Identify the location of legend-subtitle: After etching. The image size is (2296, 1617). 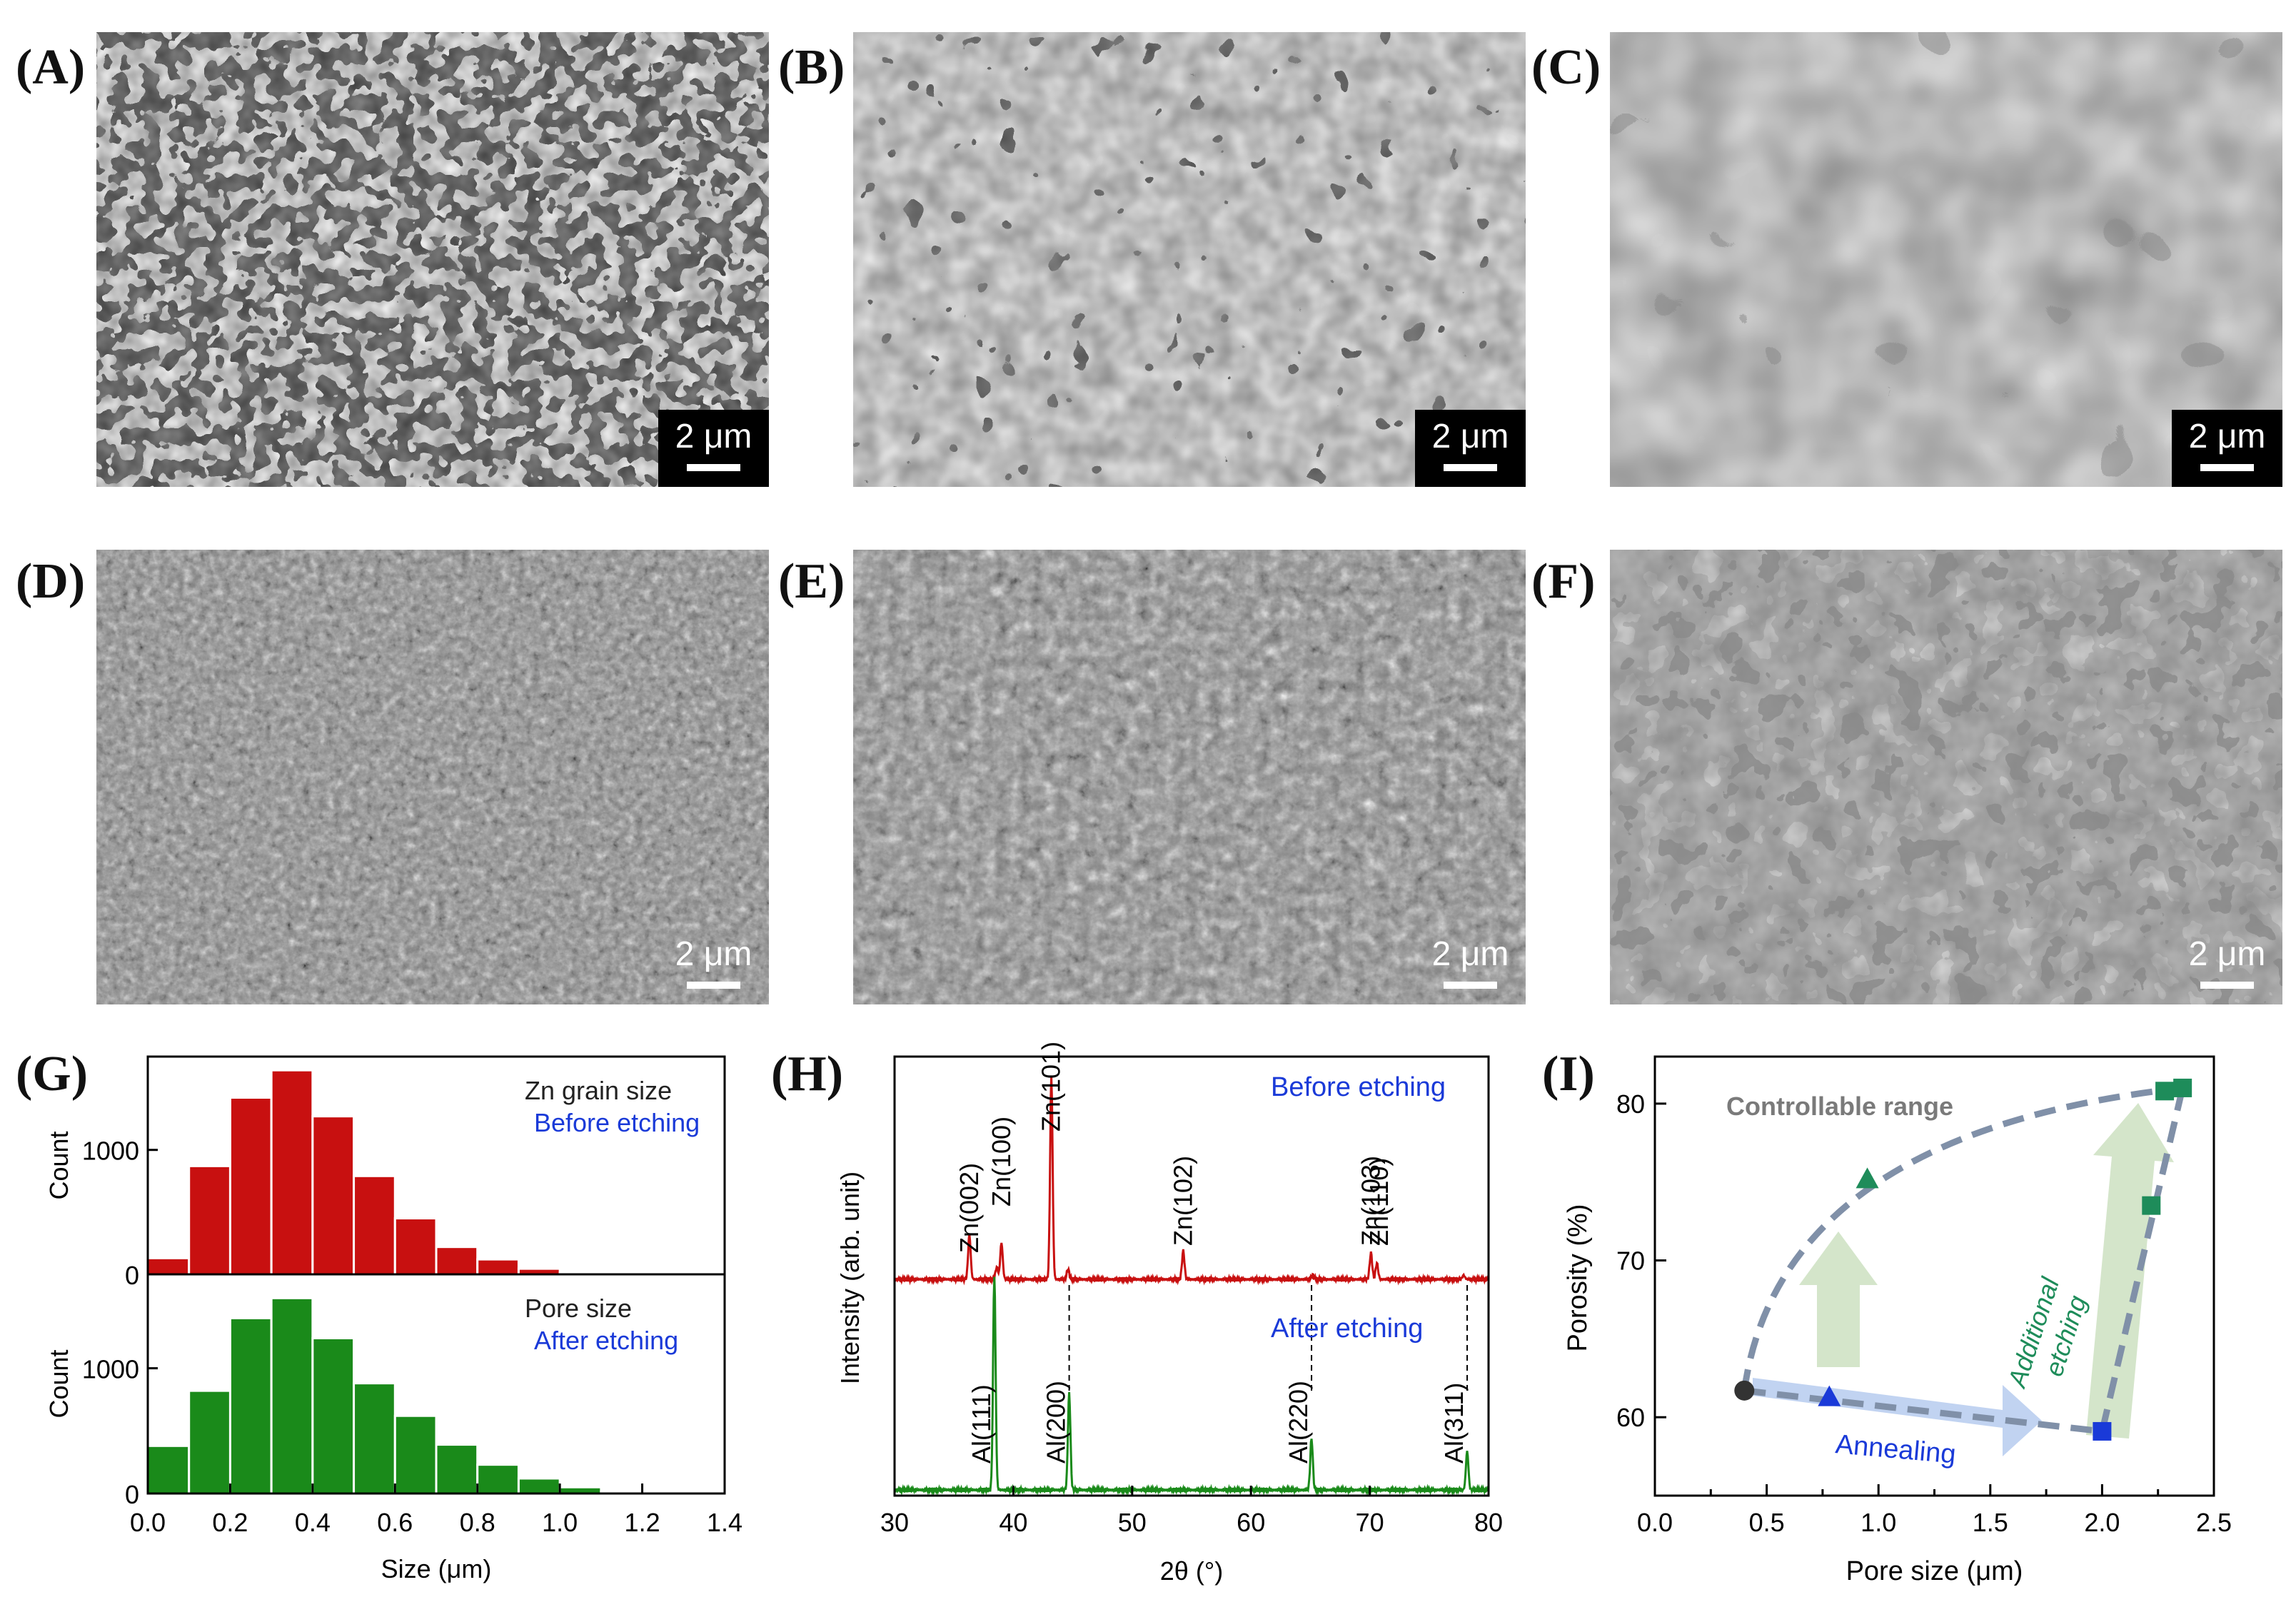
(606, 1341).